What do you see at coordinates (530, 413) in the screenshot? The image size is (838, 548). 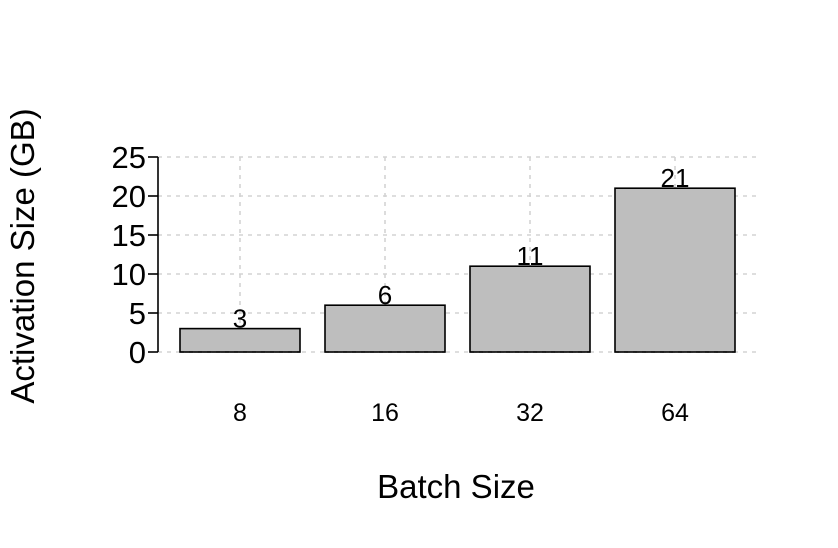 I see `x-tick-label-32: 32` at bounding box center [530, 413].